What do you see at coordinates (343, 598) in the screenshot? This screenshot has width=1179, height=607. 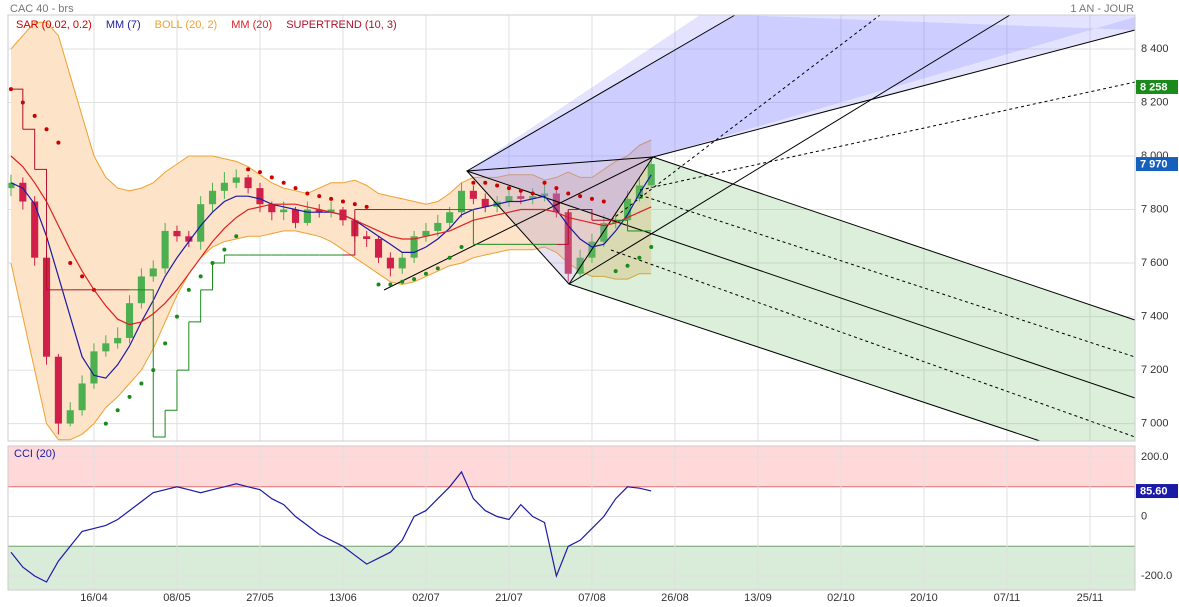 I see `x-tick-label: 13/06` at bounding box center [343, 598].